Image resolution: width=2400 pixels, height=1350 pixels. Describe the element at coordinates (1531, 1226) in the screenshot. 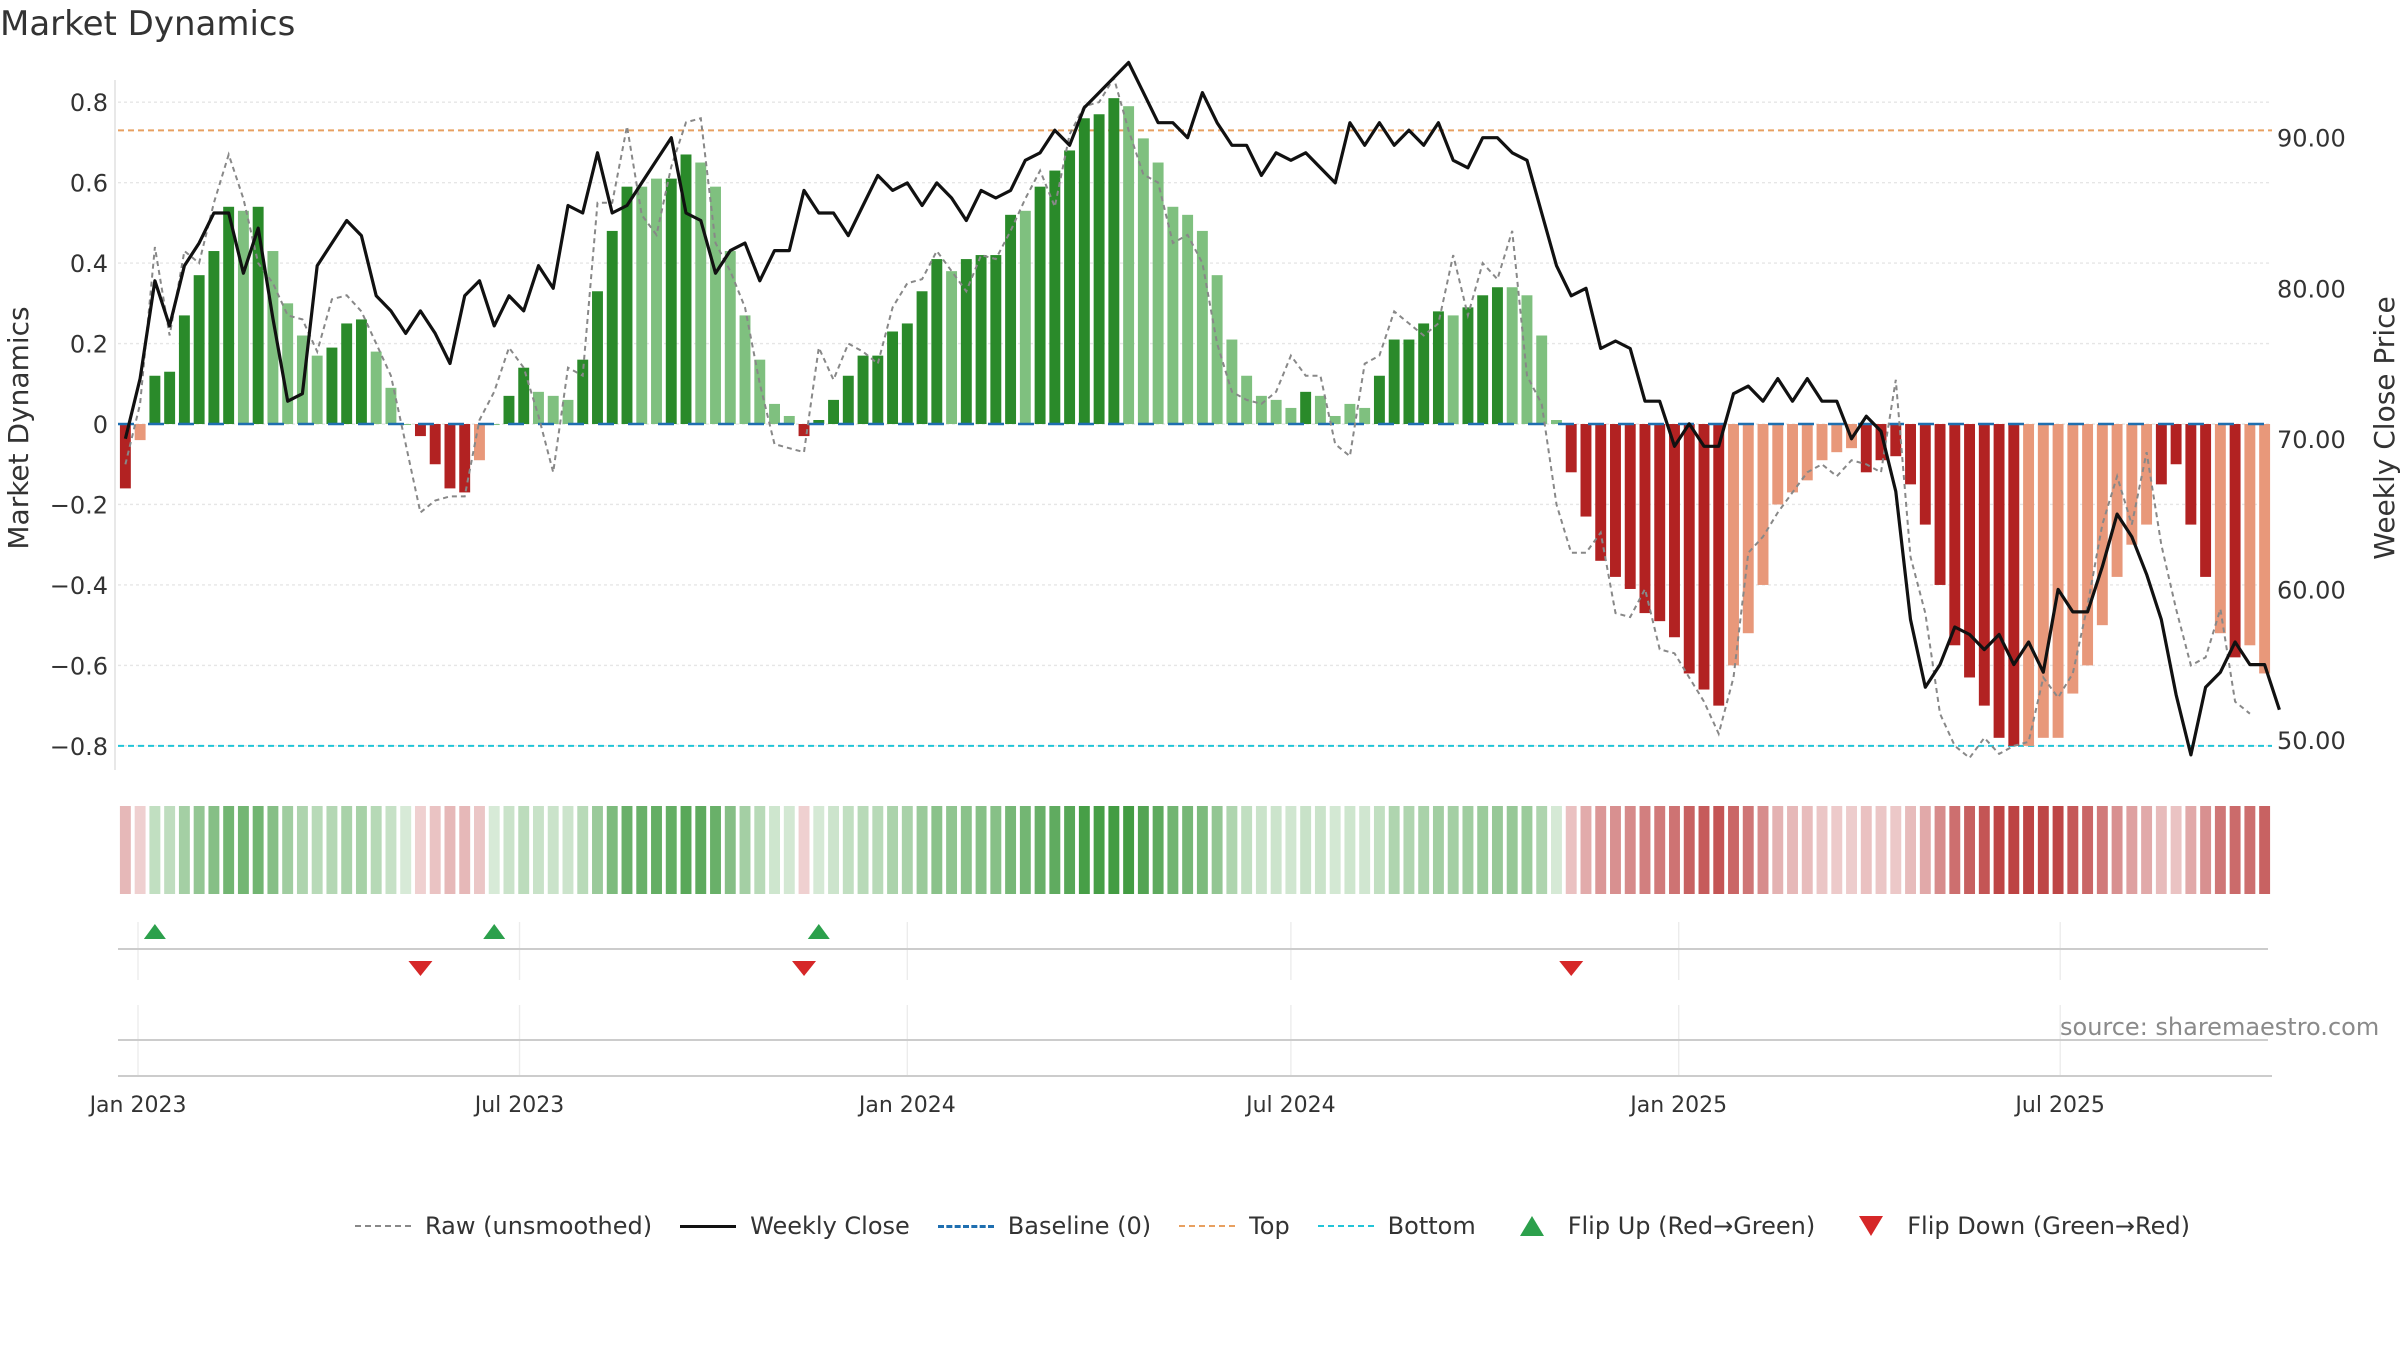

I see `triangle-up-icon` at that location.